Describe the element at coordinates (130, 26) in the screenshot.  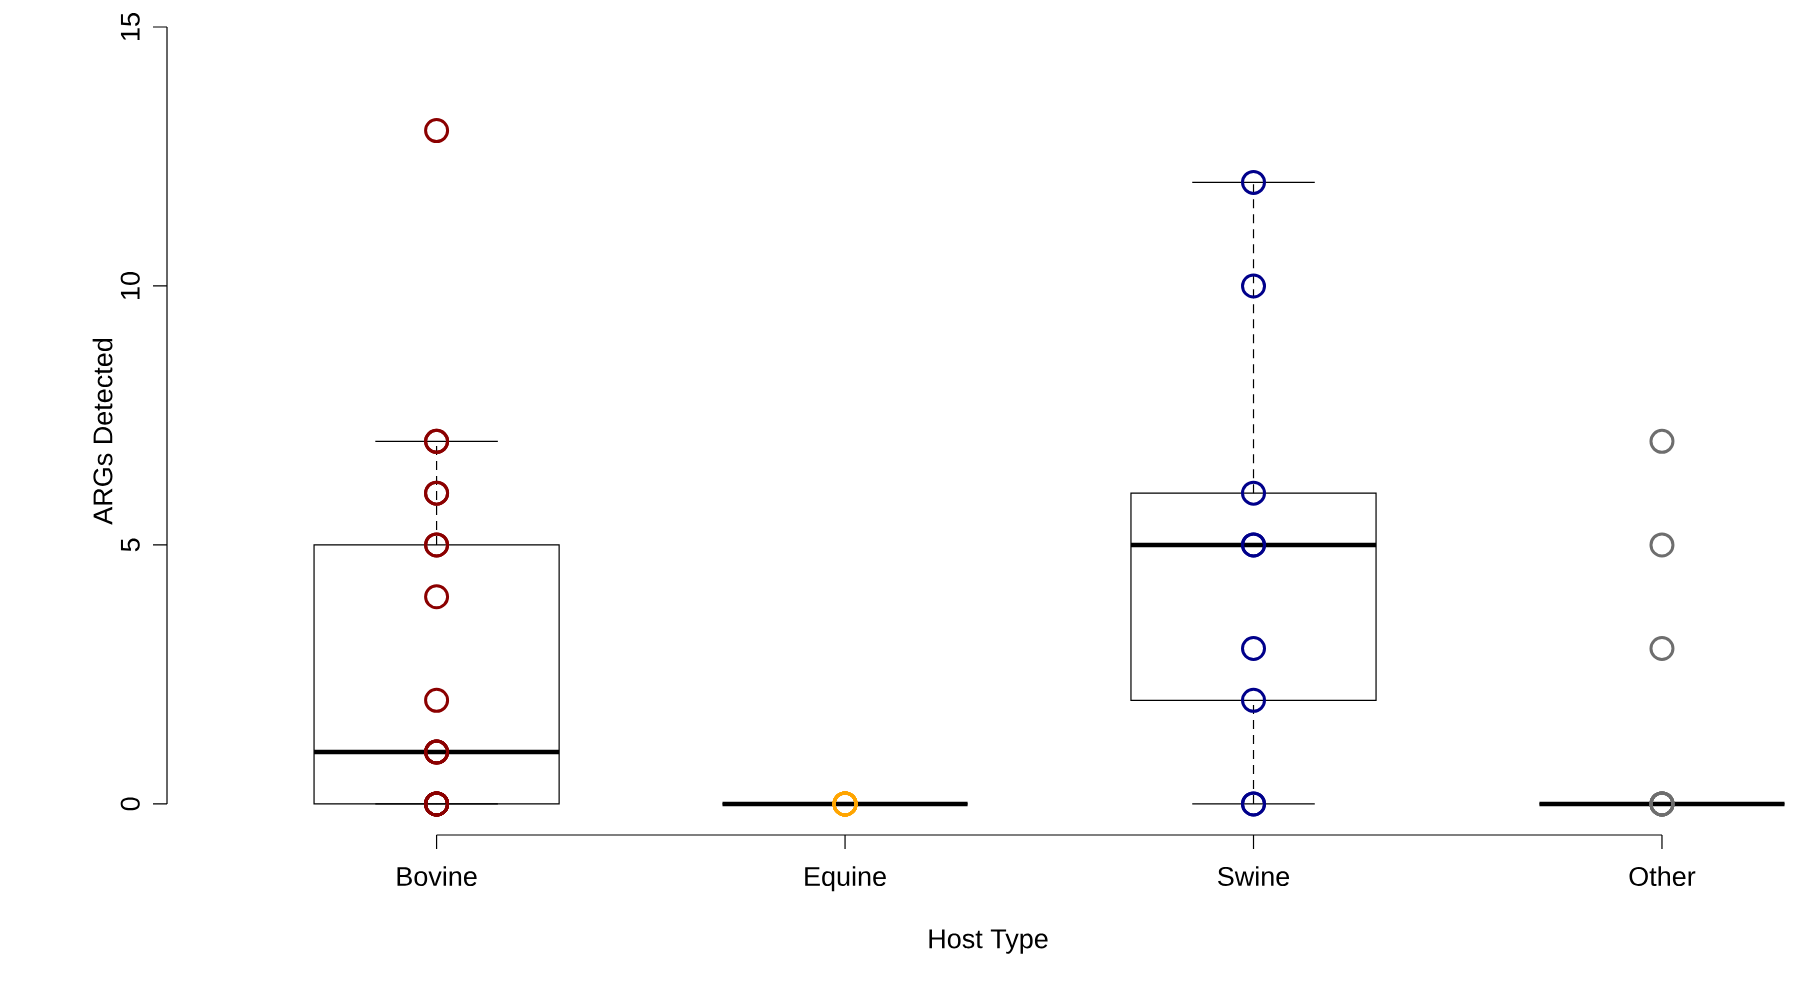
I see `y-tick-label: 15` at that location.